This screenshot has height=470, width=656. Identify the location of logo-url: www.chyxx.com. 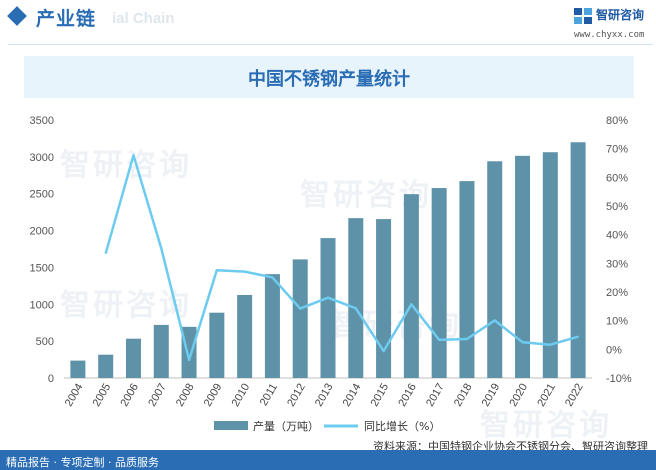
(609, 35).